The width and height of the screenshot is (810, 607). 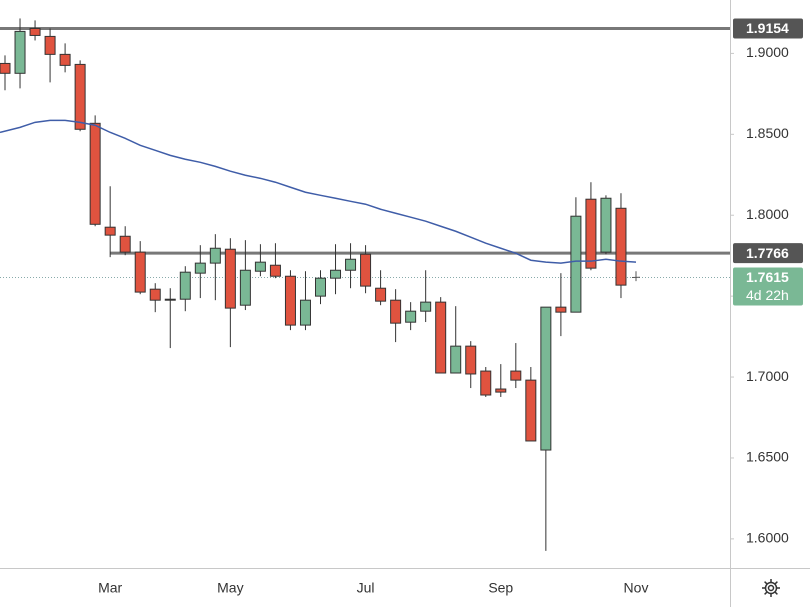 I want to click on y-tick-label: 1.9000, so click(x=767, y=52).